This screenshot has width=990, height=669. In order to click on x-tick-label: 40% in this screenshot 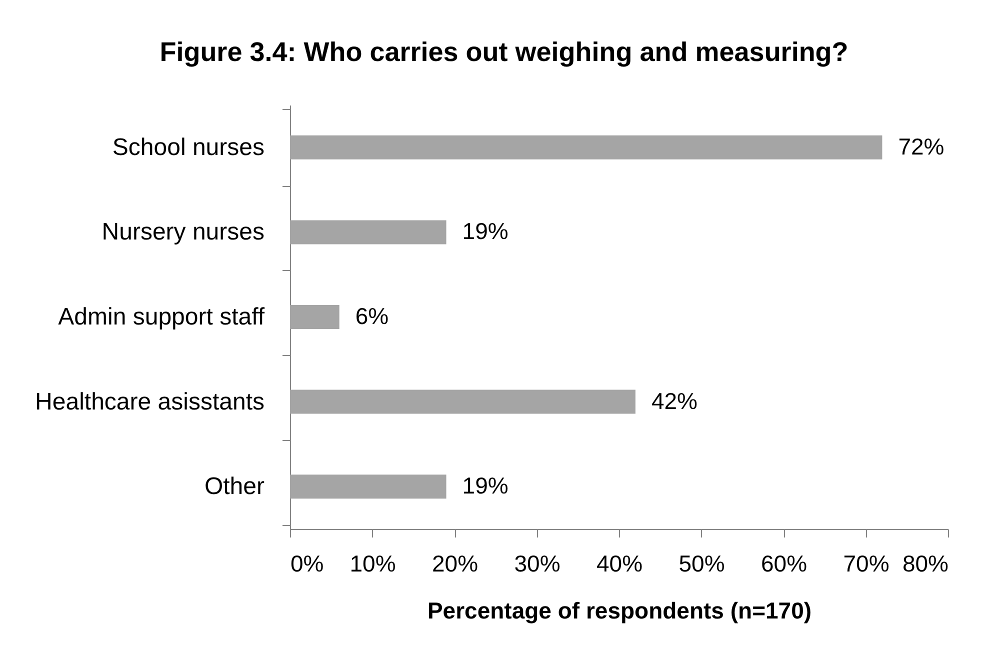, I will do `click(619, 563)`.